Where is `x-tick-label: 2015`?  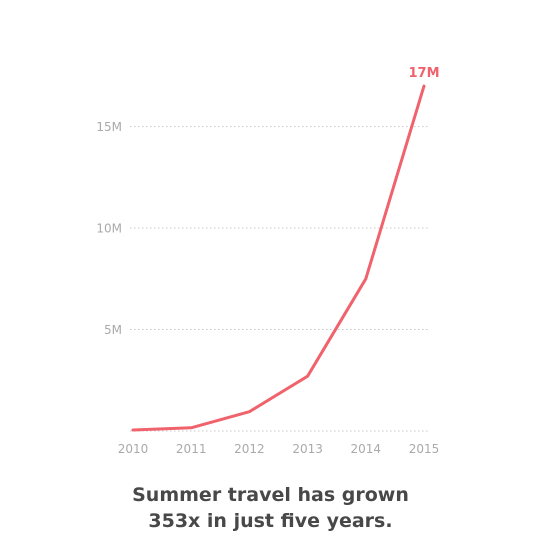 x-tick-label: 2015 is located at coordinates (424, 449).